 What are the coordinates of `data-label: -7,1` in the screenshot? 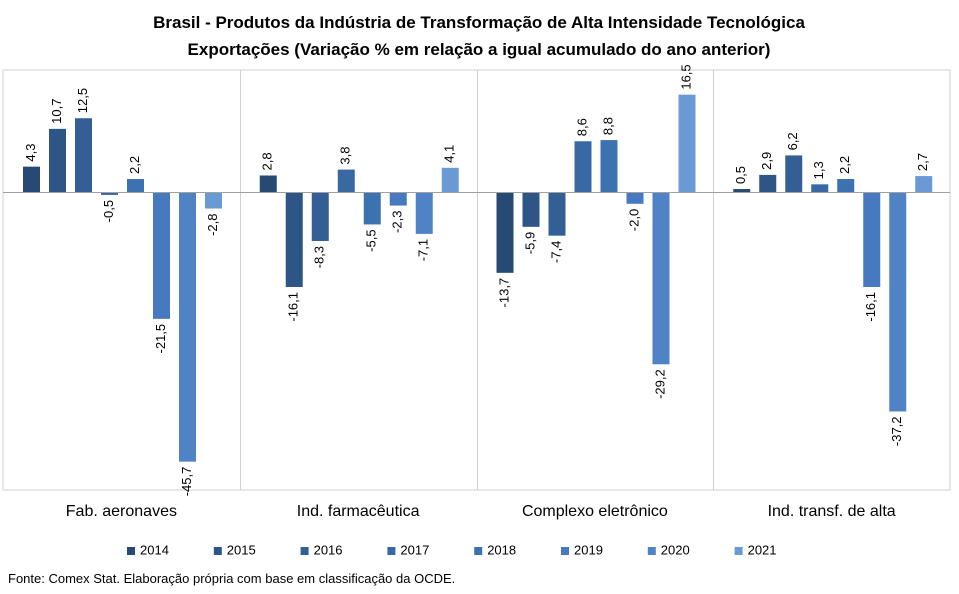 It's located at (423, 250).